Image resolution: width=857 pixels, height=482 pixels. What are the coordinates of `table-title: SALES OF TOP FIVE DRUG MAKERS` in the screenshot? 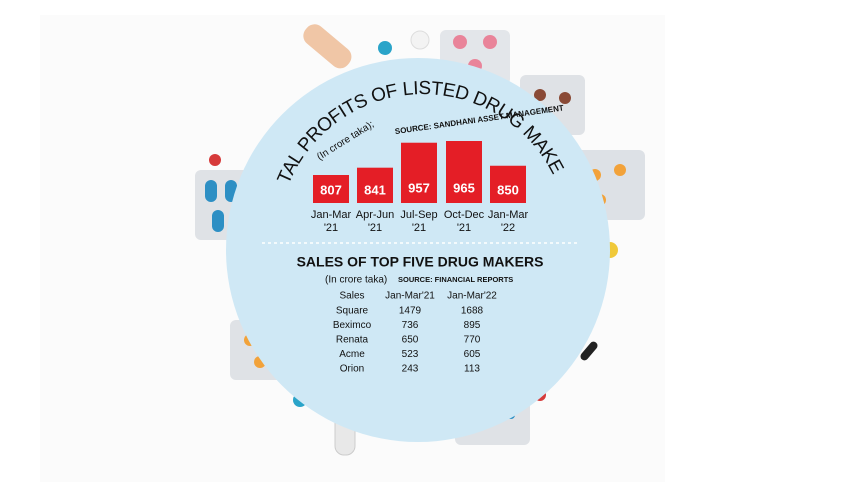 It's located at (420, 262).